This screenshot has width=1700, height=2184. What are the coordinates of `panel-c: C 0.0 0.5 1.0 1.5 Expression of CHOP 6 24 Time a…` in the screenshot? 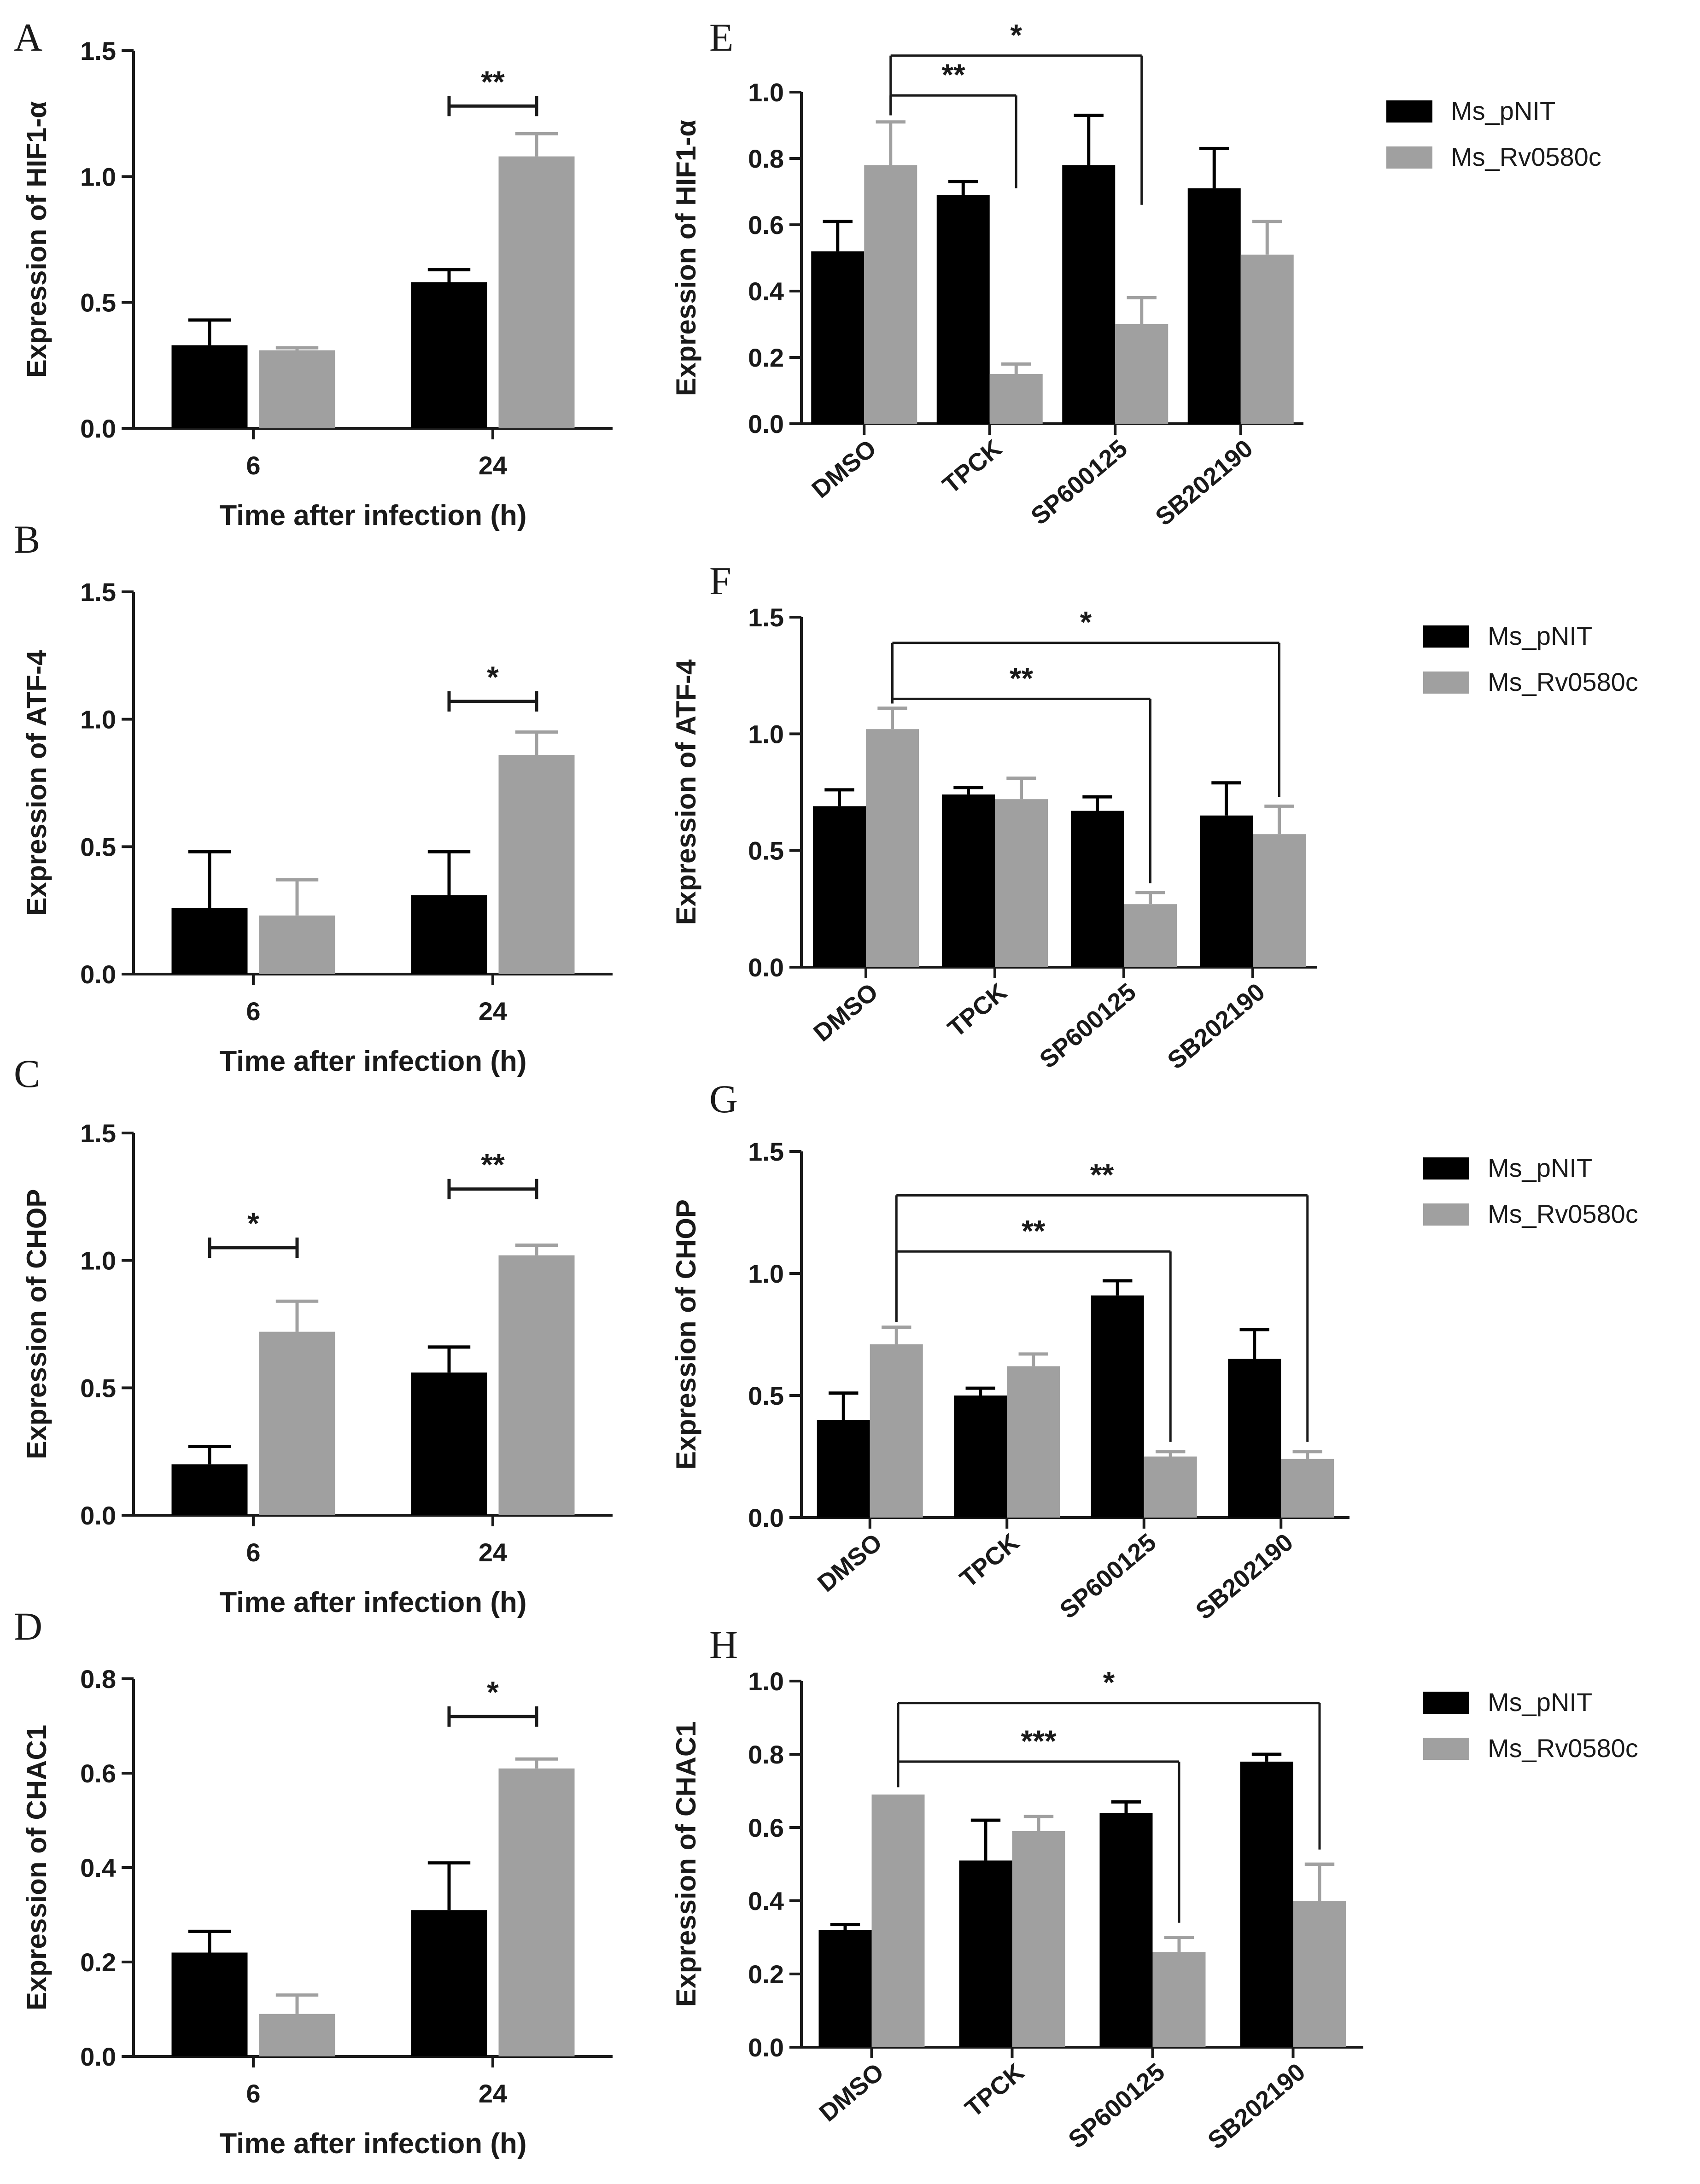 It's located at (314, 1334).